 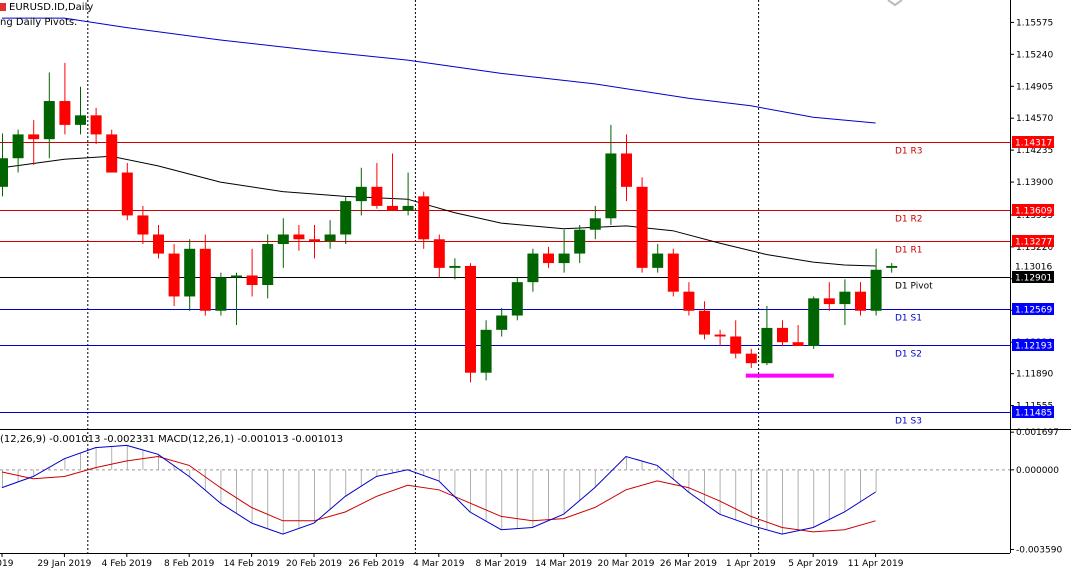 I want to click on scroll-arrow-icon, so click(x=895, y=3).